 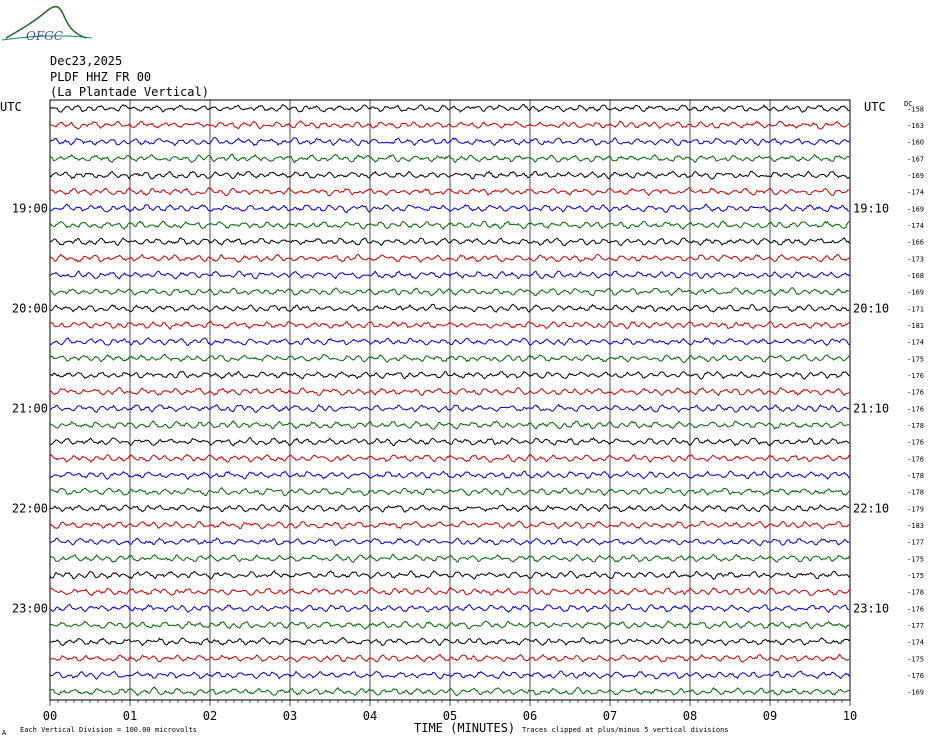 I want to click on dc-offset-value: -166, so click(x=915, y=243).